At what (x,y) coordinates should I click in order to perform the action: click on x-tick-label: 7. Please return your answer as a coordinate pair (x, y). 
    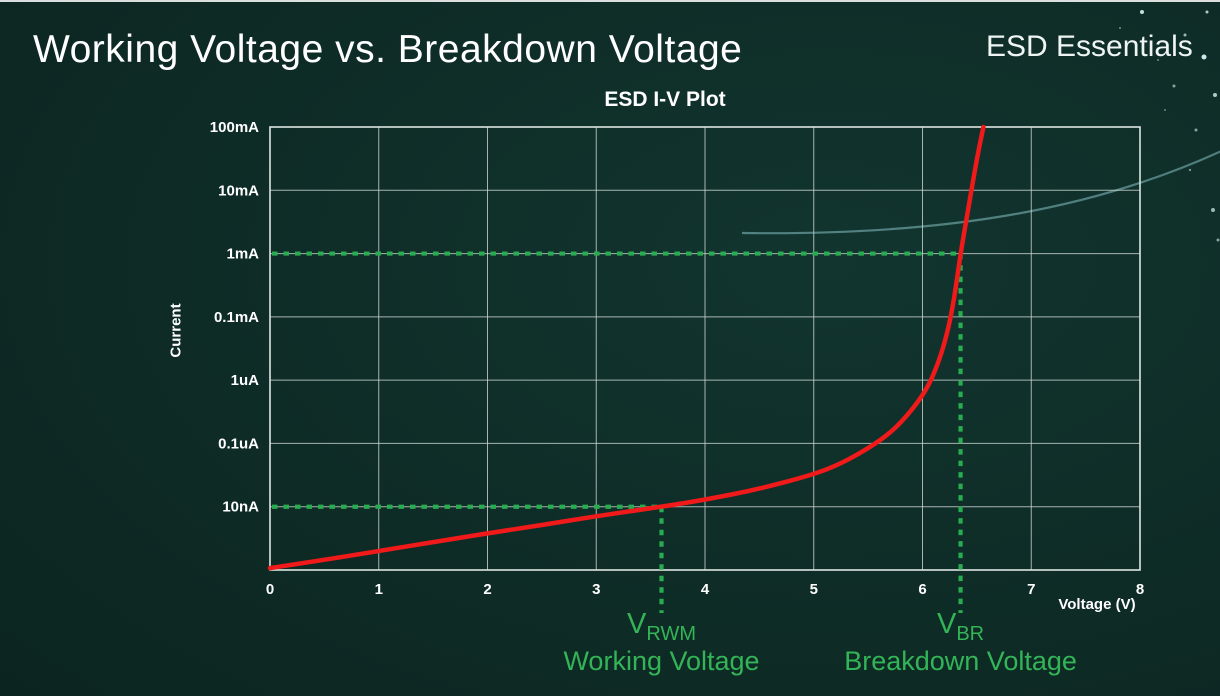
    Looking at the image, I should click on (1031, 589).